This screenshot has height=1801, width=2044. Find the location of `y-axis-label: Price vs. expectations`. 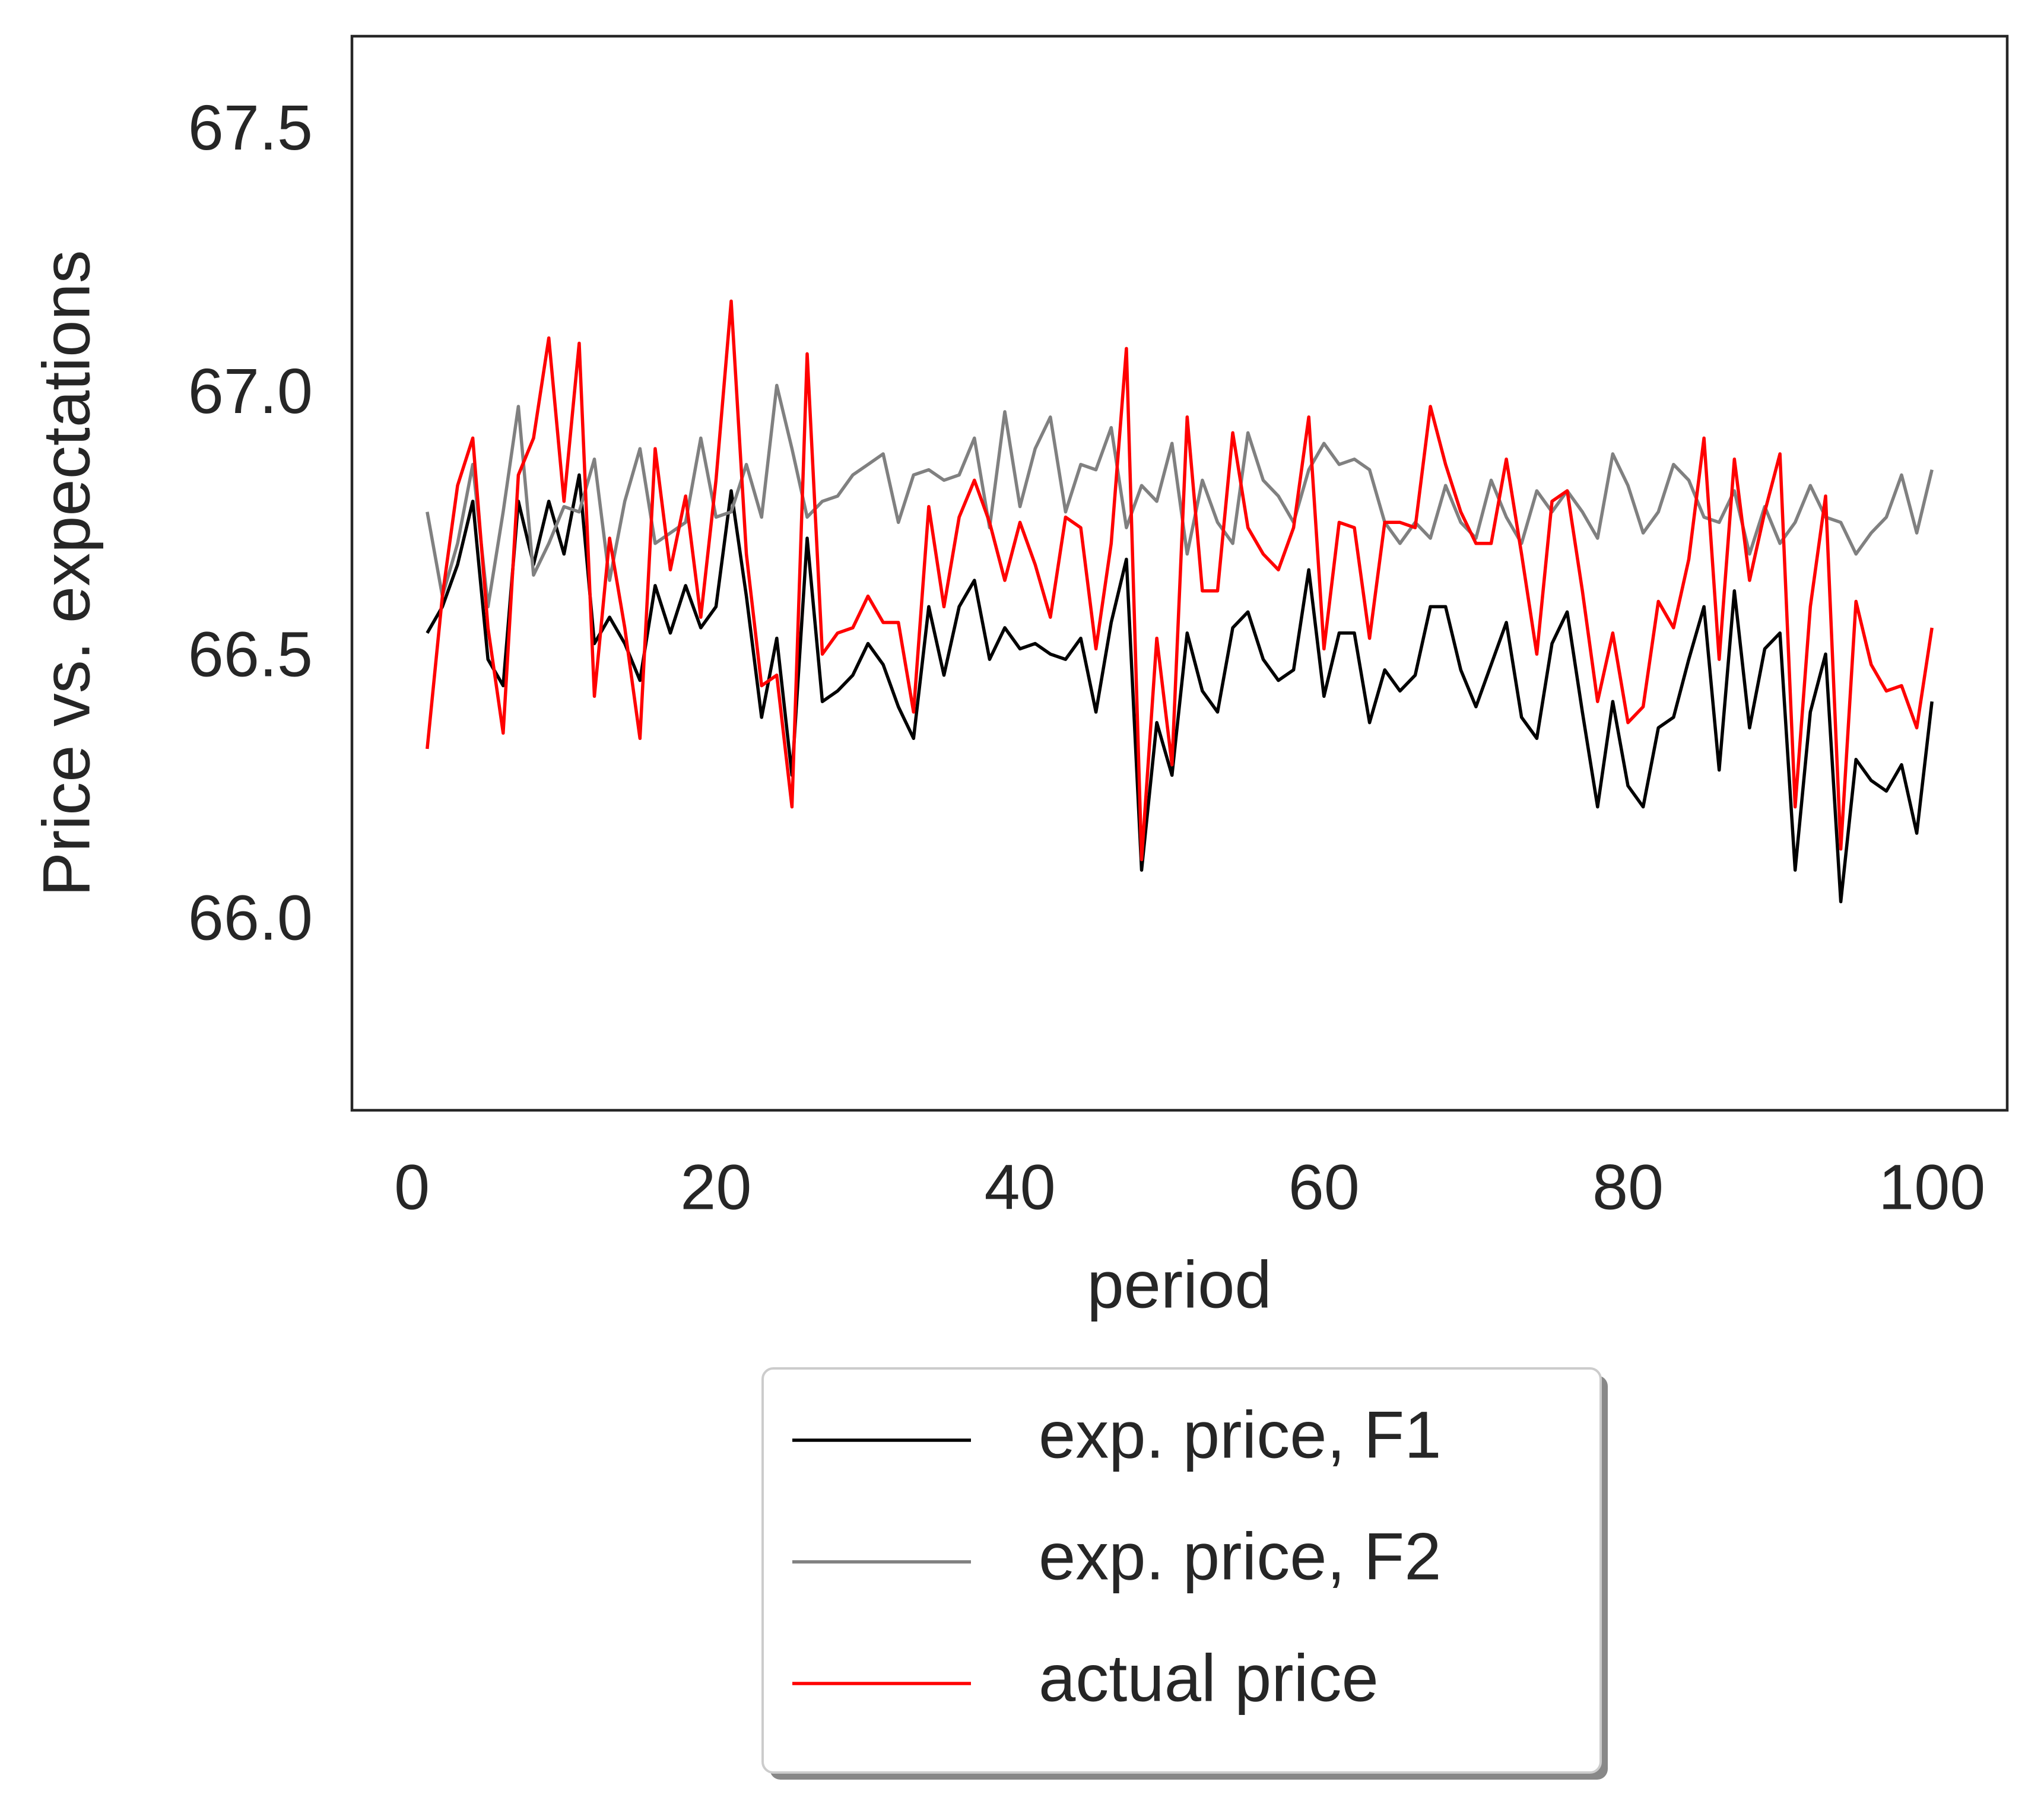

y-axis-label: Price vs. expectations is located at coordinates (67, 573).